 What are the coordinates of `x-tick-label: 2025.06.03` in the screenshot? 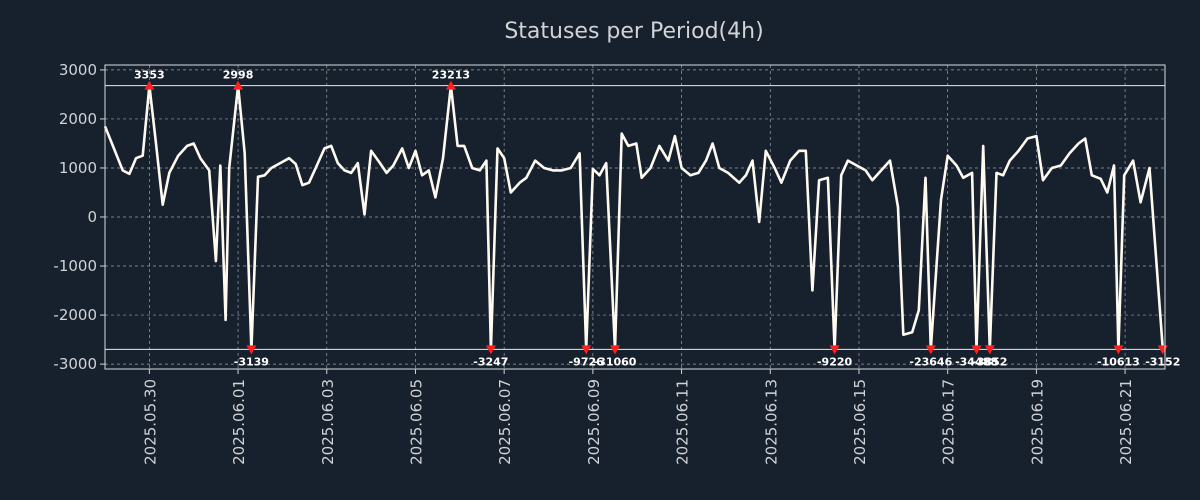 It's located at (328, 422).